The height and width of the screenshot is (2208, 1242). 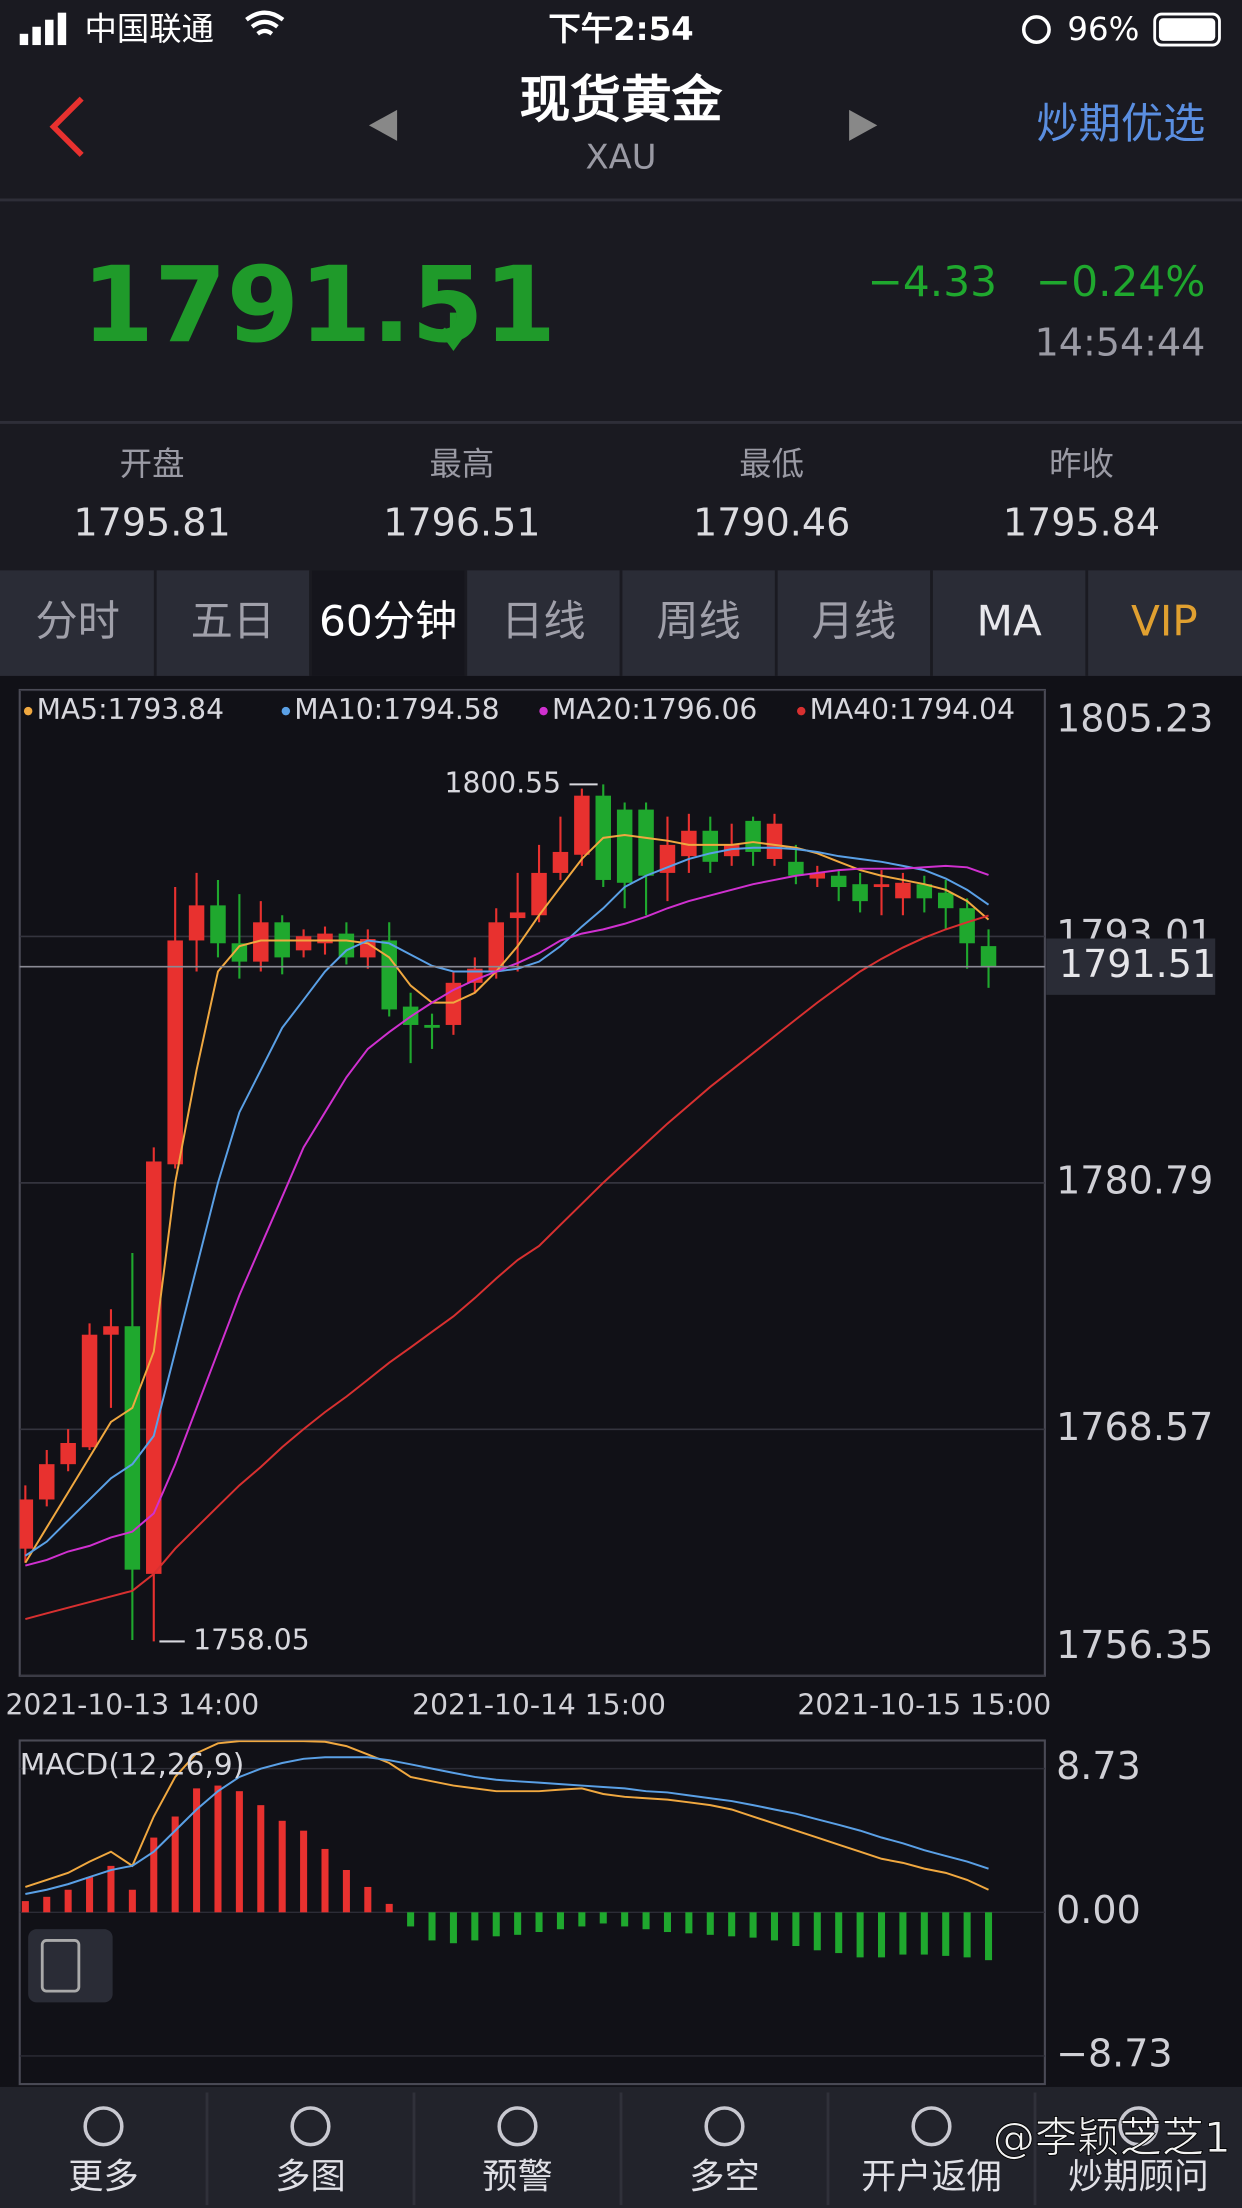 I want to click on y-tick-label: 1805.23, so click(x=1134, y=718).